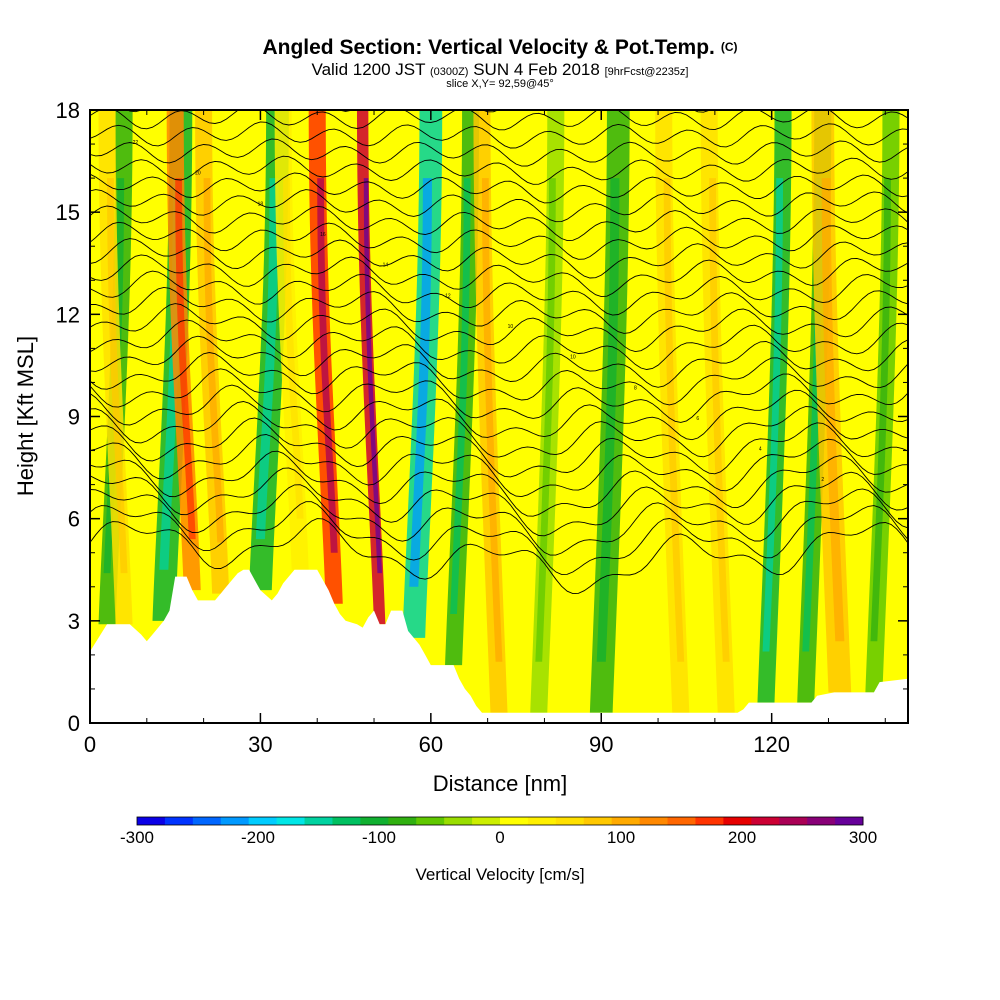 The height and width of the screenshot is (1000, 1000). I want to click on colorbar-tick-label: -300, so click(137, 837).